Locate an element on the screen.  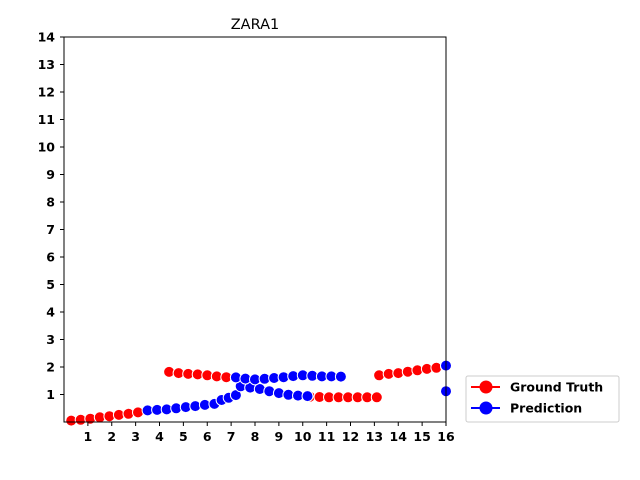
legend-label-prediction: Prediction is located at coordinates (546, 408).